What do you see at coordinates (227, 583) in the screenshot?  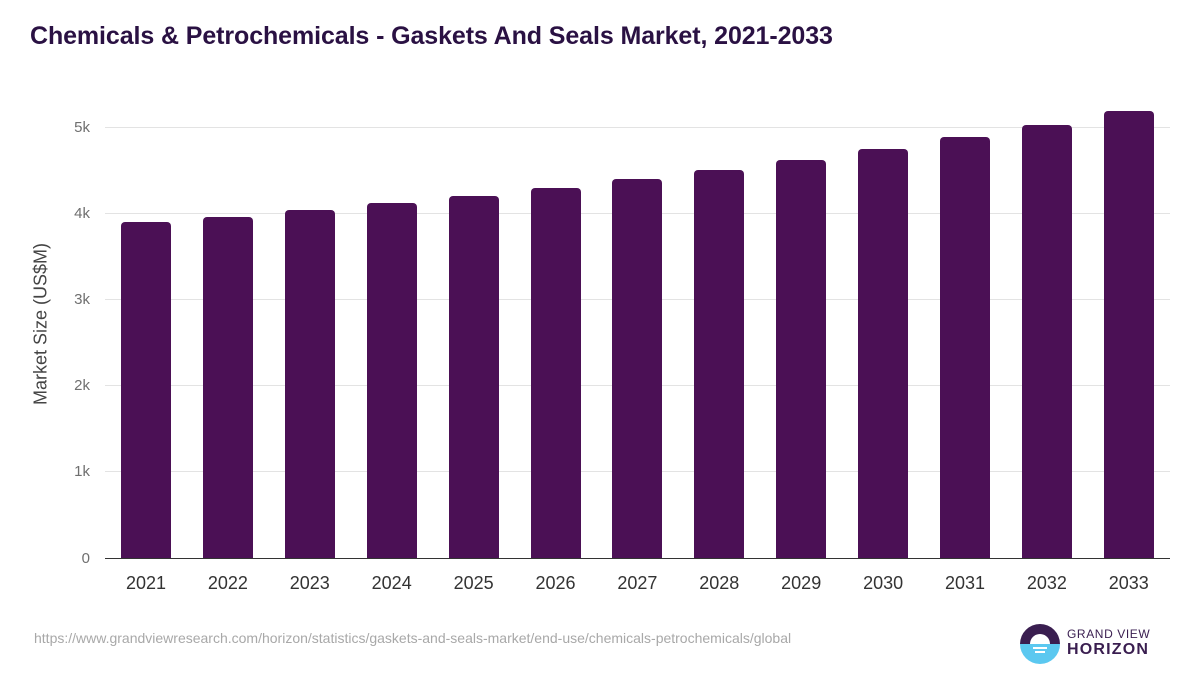 I see `x-tick-label: 2022` at bounding box center [227, 583].